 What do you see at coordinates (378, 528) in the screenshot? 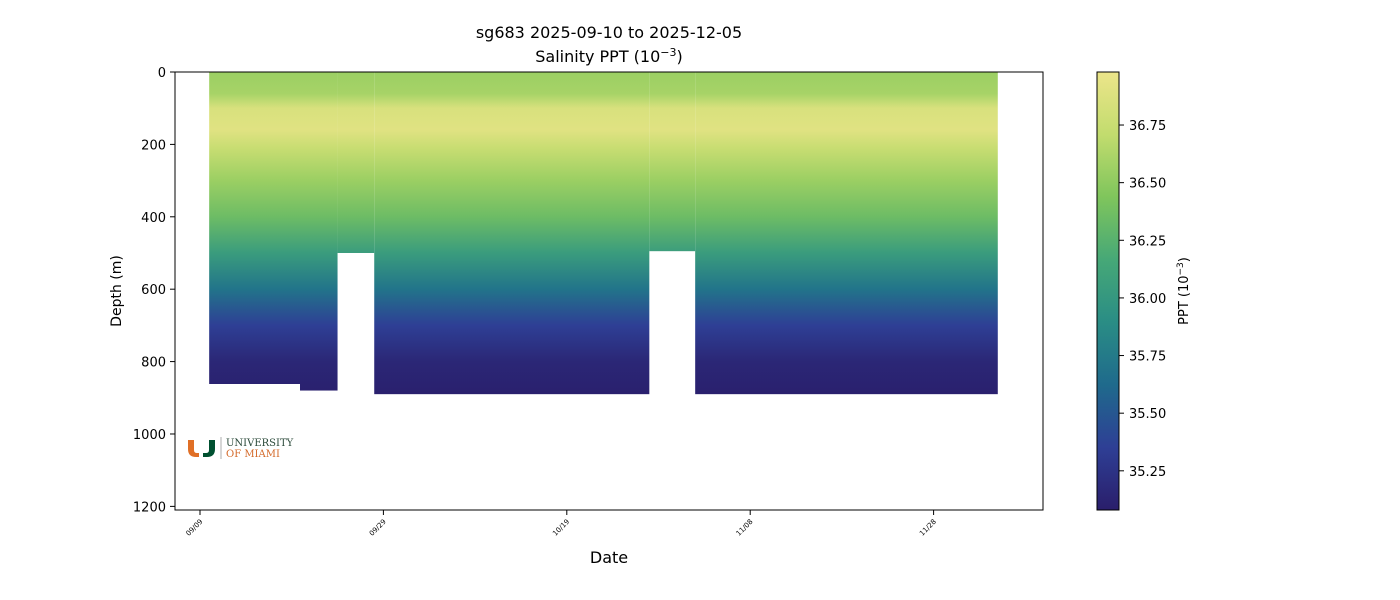
I see `x-tick-label: 09/29` at bounding box center [378, 528].